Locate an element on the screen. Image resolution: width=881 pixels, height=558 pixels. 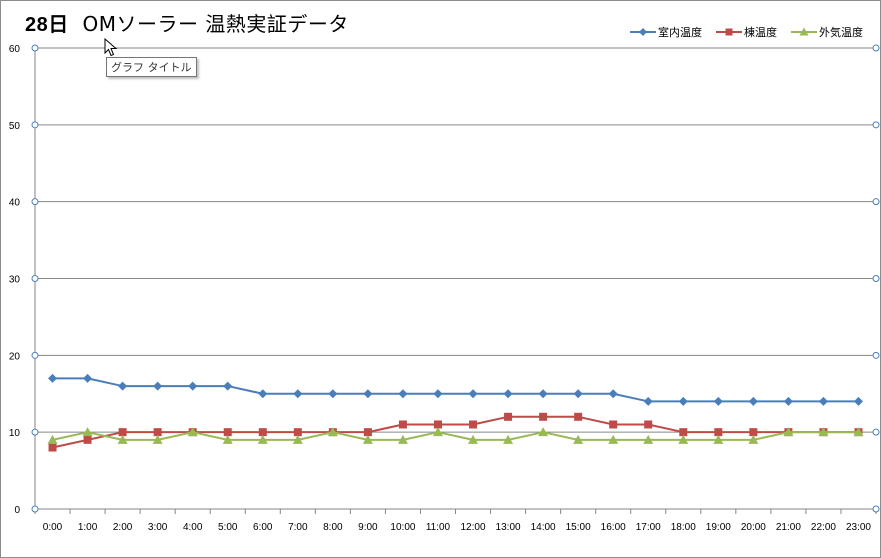
mouse-cursor-icon is located at coordinates (111, 47).